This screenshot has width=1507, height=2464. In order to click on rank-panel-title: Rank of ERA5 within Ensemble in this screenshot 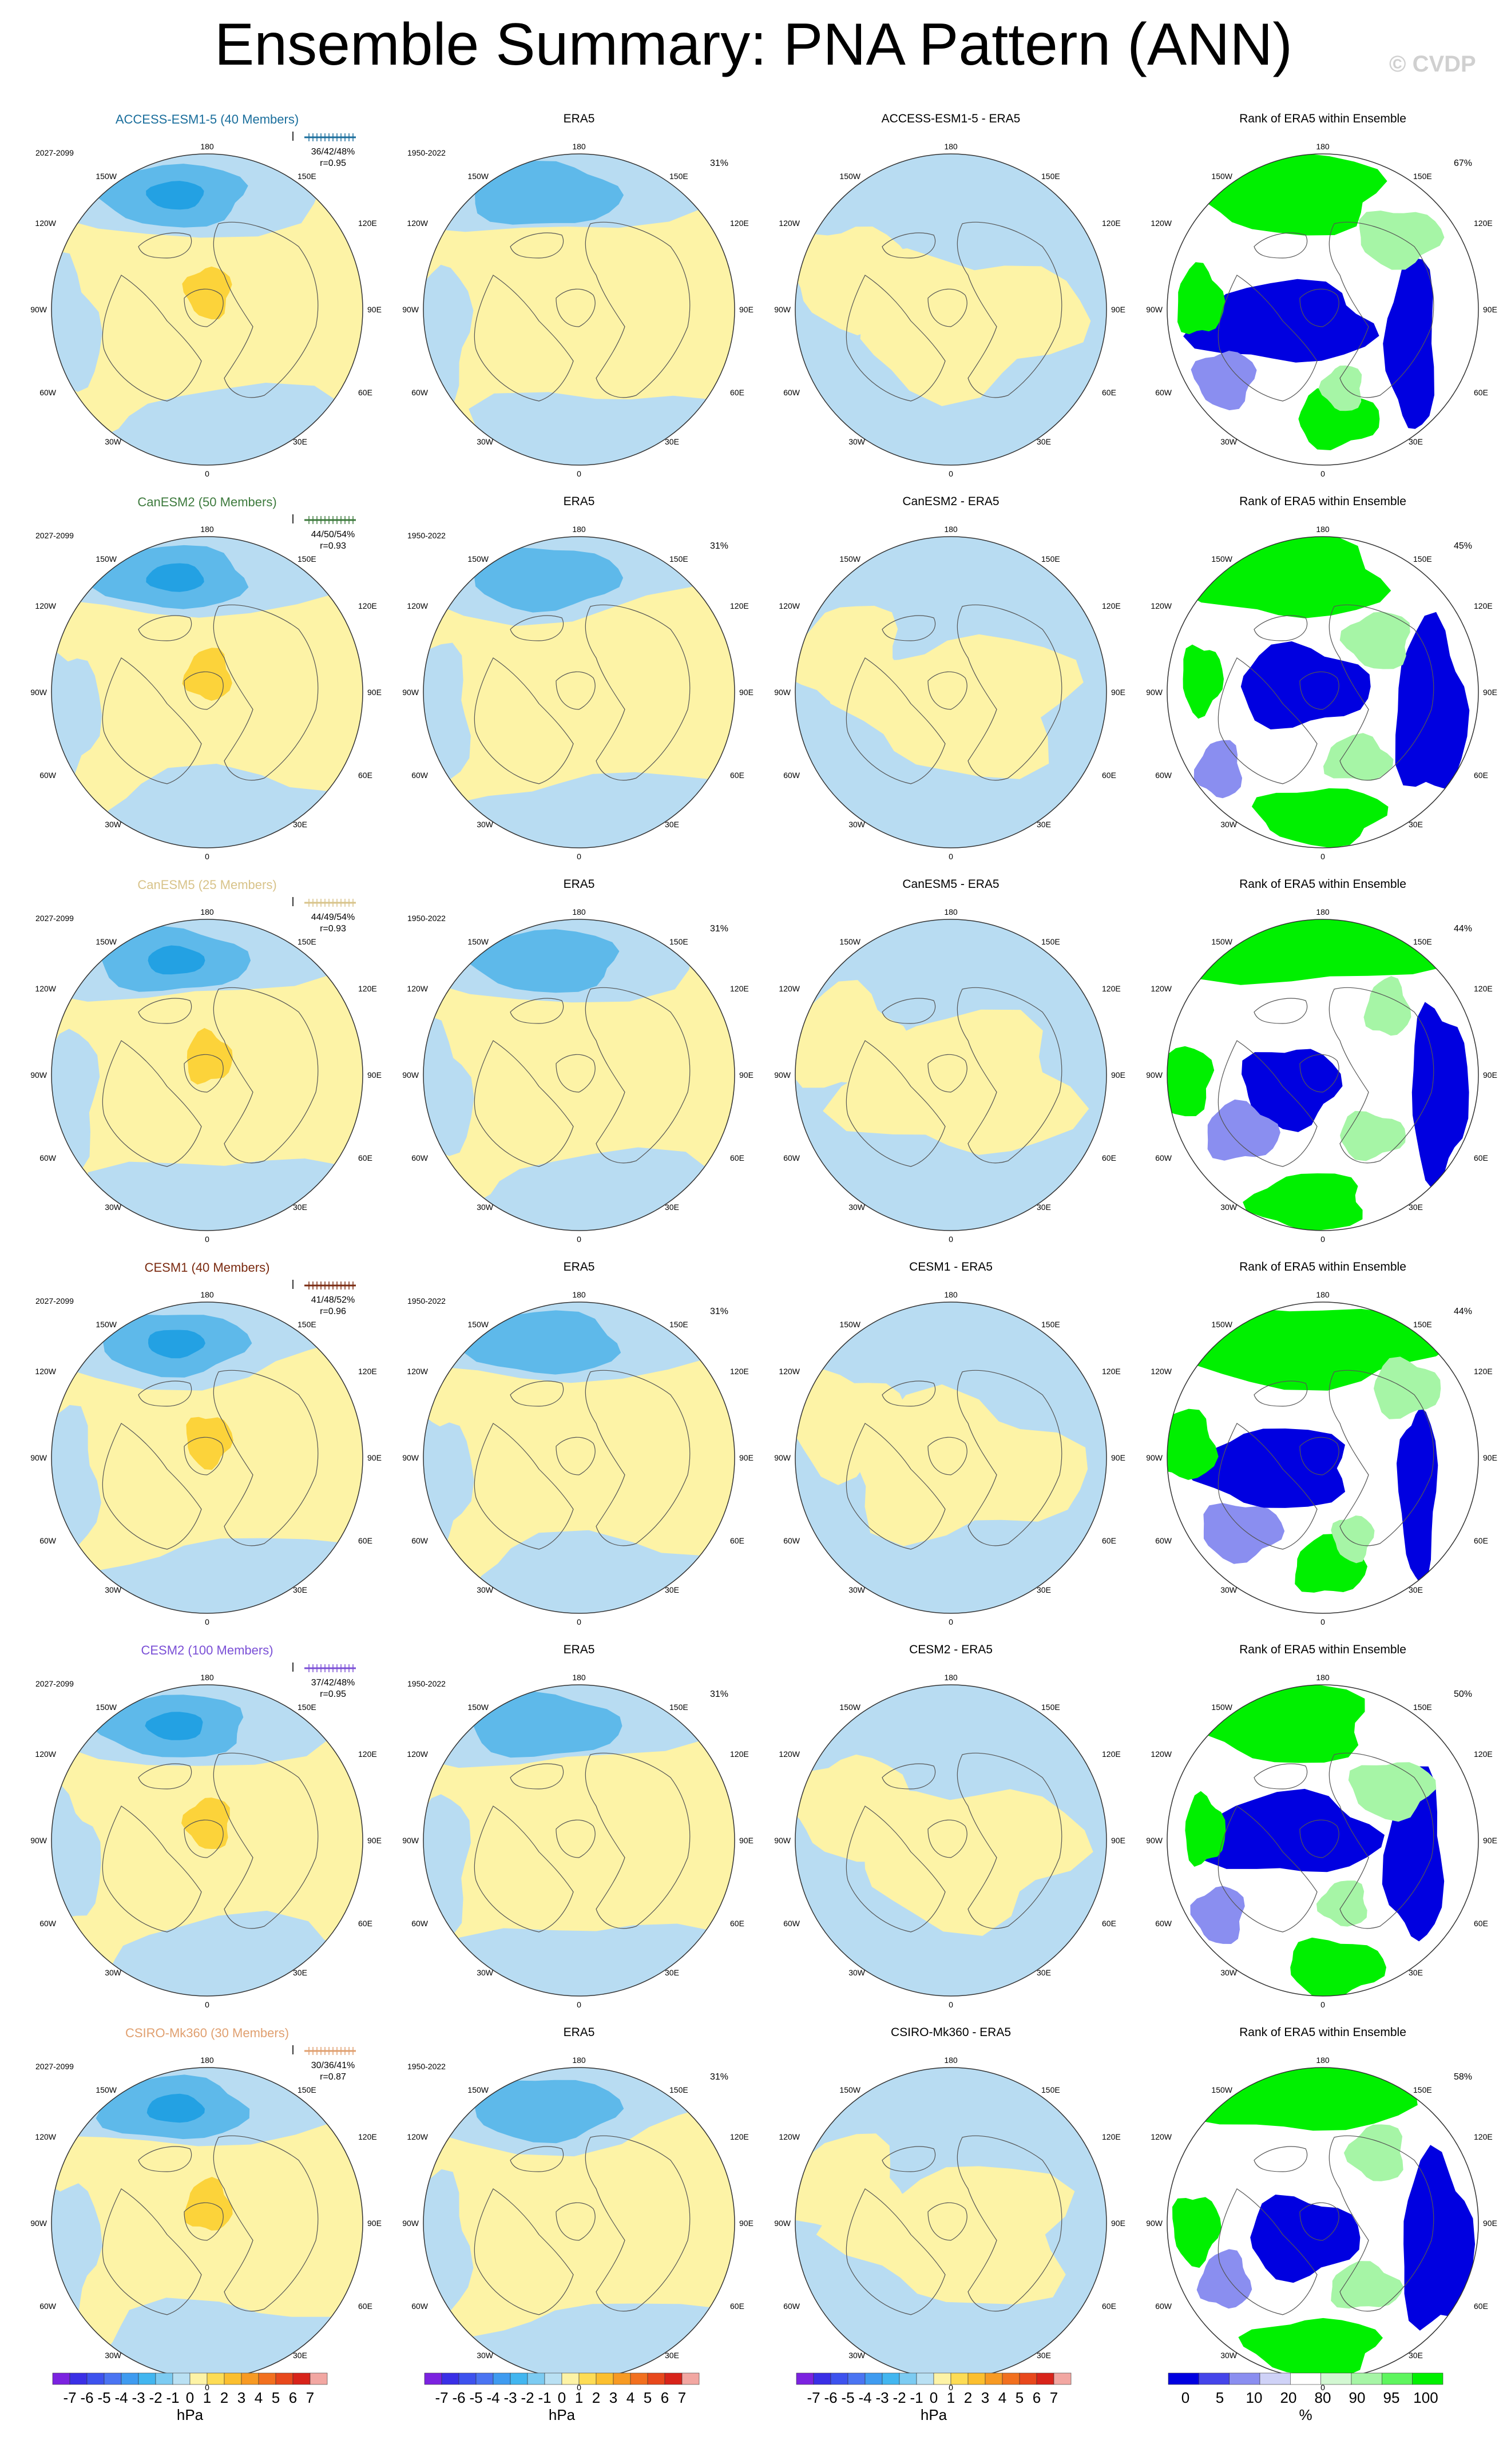, I will do `click(1322, 884)`.